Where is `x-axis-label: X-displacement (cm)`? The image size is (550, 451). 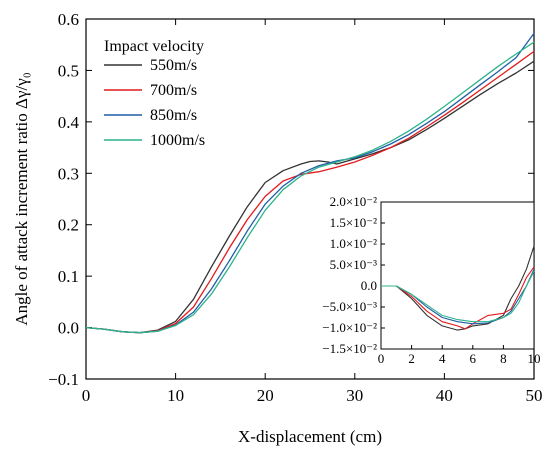
x-axis-label: X-displacement (cm) is located at coordinates (310, 436).